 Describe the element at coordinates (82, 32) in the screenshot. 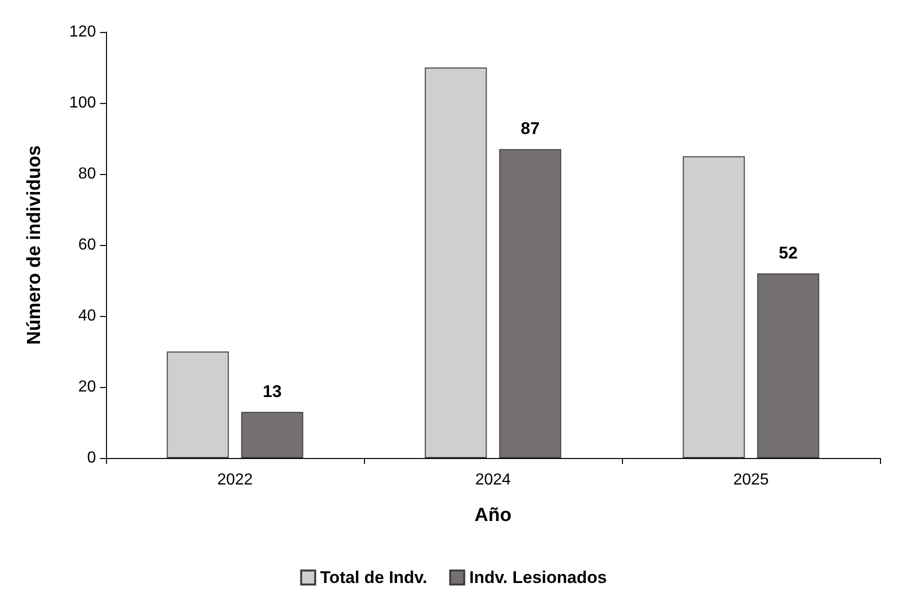

I see `y-tick-label: 120` at that location.